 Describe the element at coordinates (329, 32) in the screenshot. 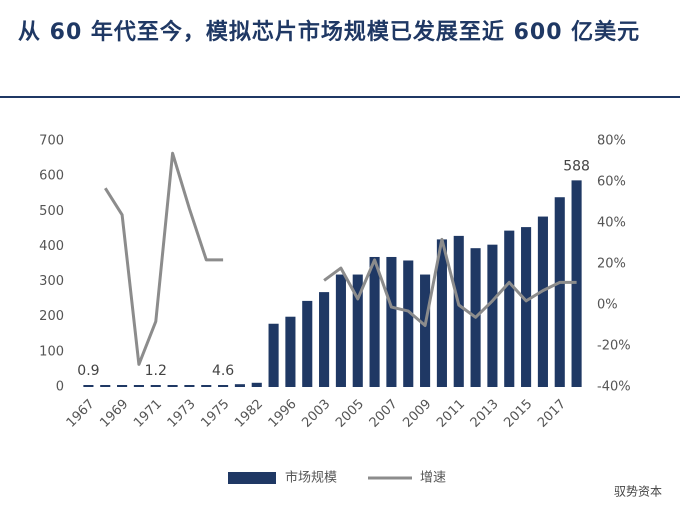

I see `chart-title: 从 60 年代至今，模拟芯片市场规模已发展至近 600 亿美元` at that location.